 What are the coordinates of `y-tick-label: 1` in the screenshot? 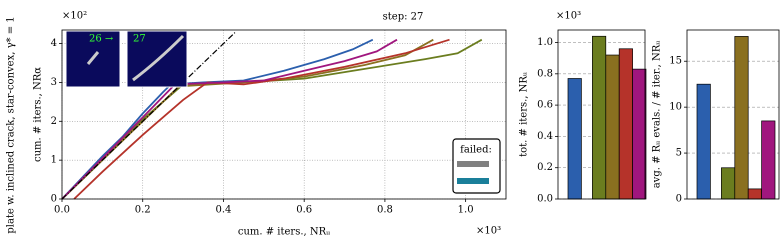 It's located at (54, 160).